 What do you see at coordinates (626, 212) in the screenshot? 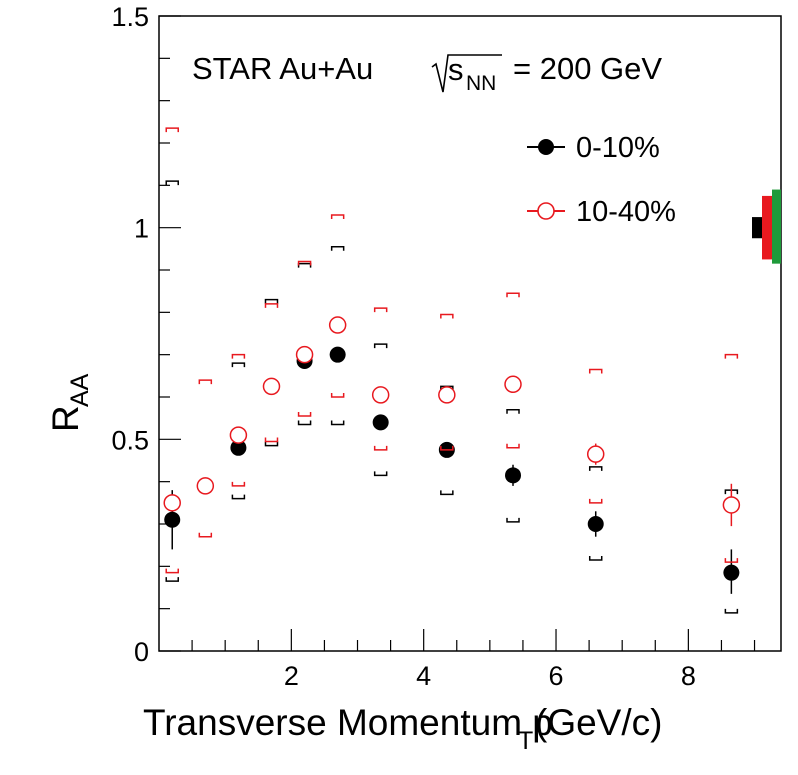
I see `legend-label-10-40: 10-40%` at bounding box center [626, 212].